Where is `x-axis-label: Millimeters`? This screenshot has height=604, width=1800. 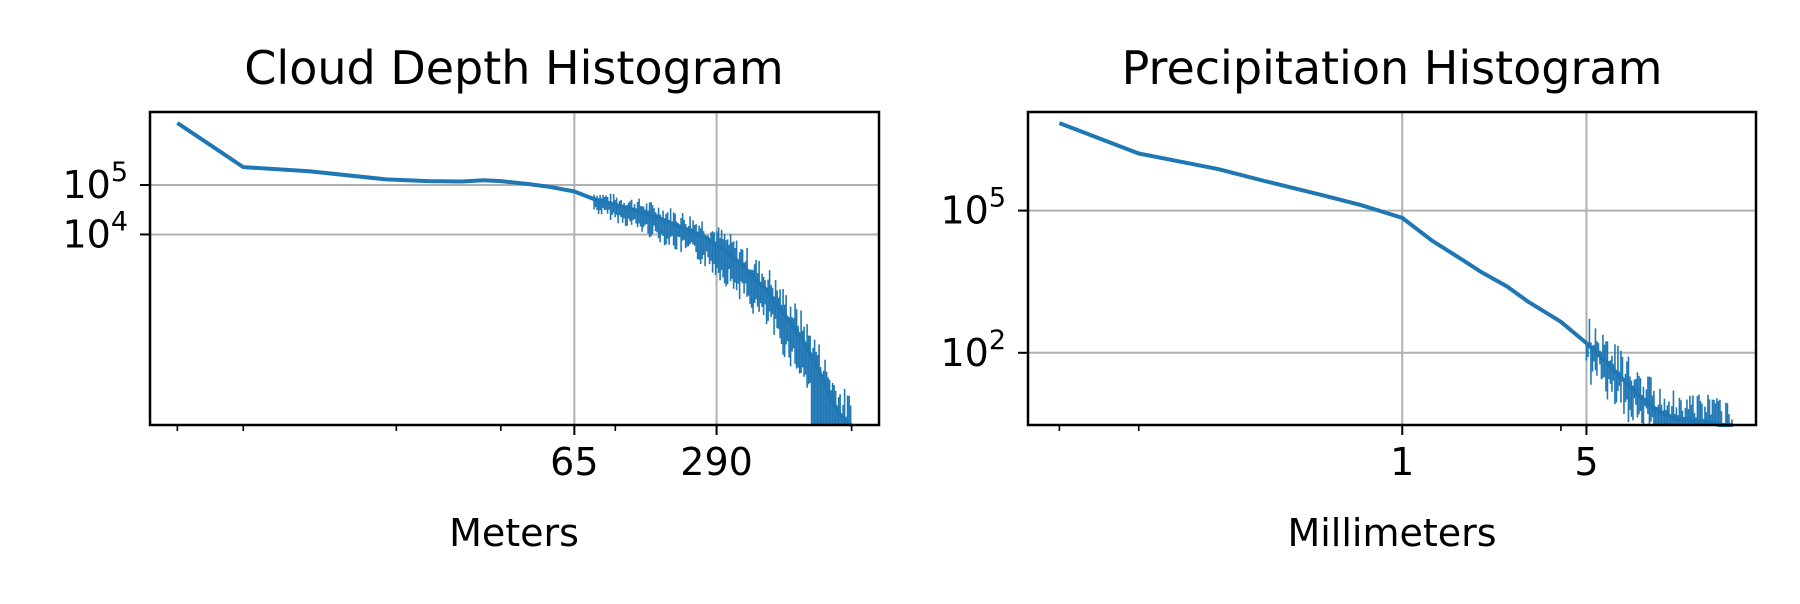 x-axis-label: Millimeters is located at coordinates (1391, 533).